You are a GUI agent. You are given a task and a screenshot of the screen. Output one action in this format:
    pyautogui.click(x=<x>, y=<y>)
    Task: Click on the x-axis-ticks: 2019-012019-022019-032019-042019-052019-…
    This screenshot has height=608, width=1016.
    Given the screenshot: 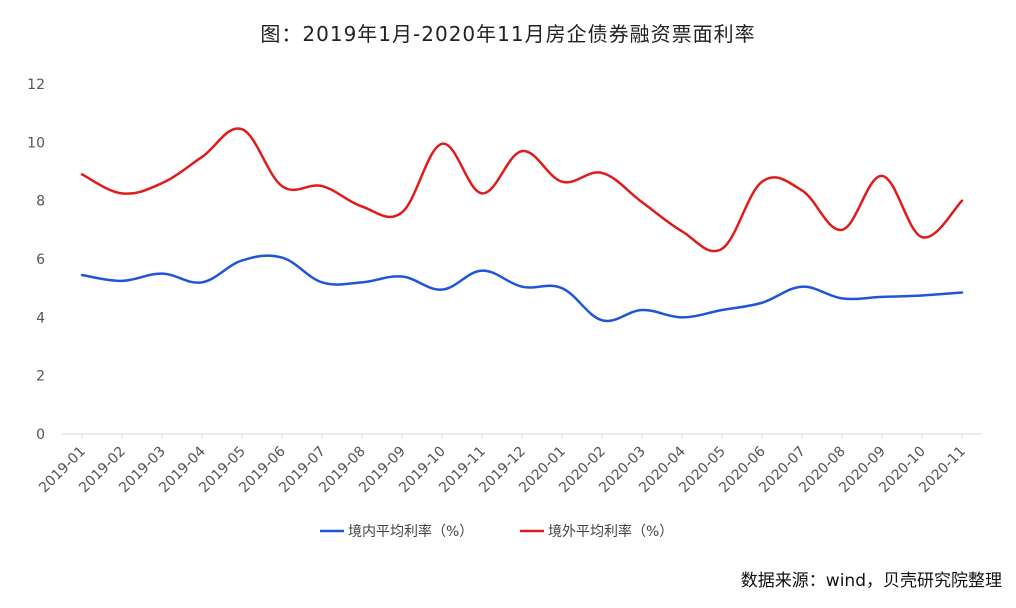 What is the action you would take?
    pyautogui.click(x=502, y=465)
    